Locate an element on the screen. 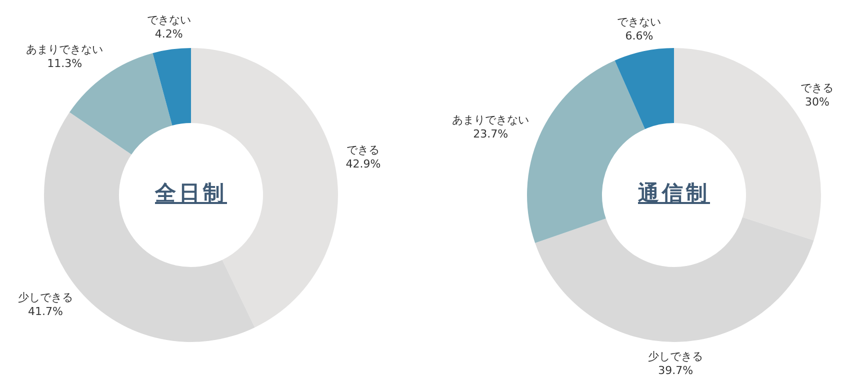 This screenshot has width=865, height=382. data-label: 42.9% is located at coordinates (363, 163).